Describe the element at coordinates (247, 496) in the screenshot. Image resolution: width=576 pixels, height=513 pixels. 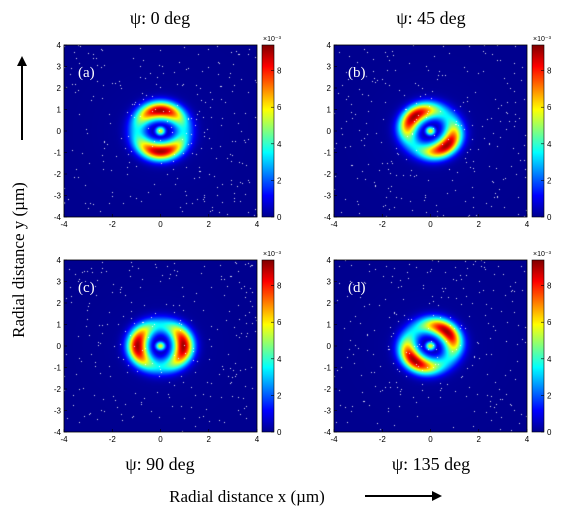
I see `x-axis-label: Radial distance x (µm)` at that location.